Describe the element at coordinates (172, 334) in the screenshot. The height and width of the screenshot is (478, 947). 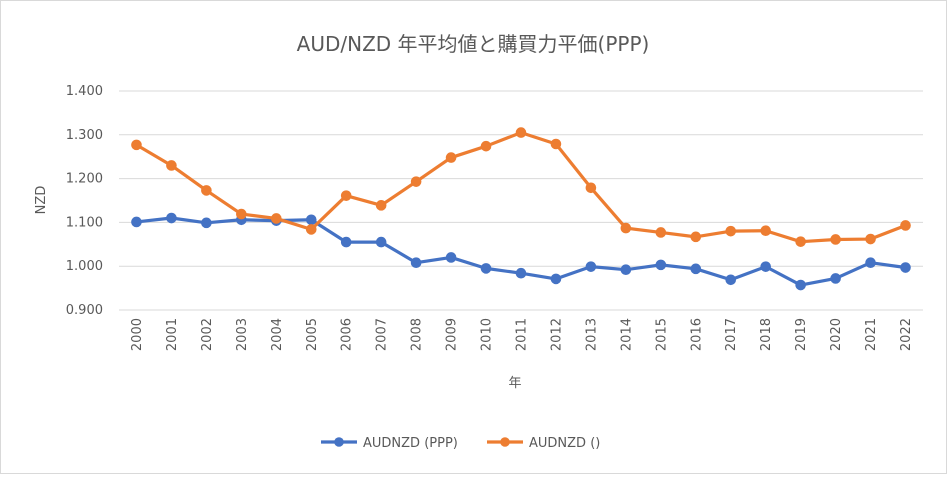
I see `x-tick-label: 2001` at that location.